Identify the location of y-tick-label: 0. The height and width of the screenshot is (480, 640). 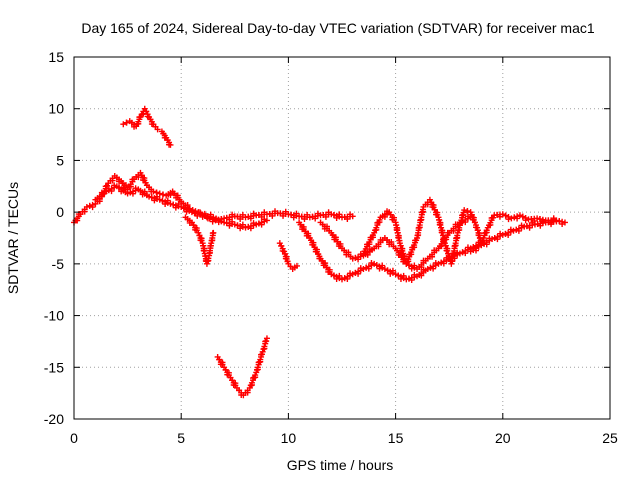
(60, 212).